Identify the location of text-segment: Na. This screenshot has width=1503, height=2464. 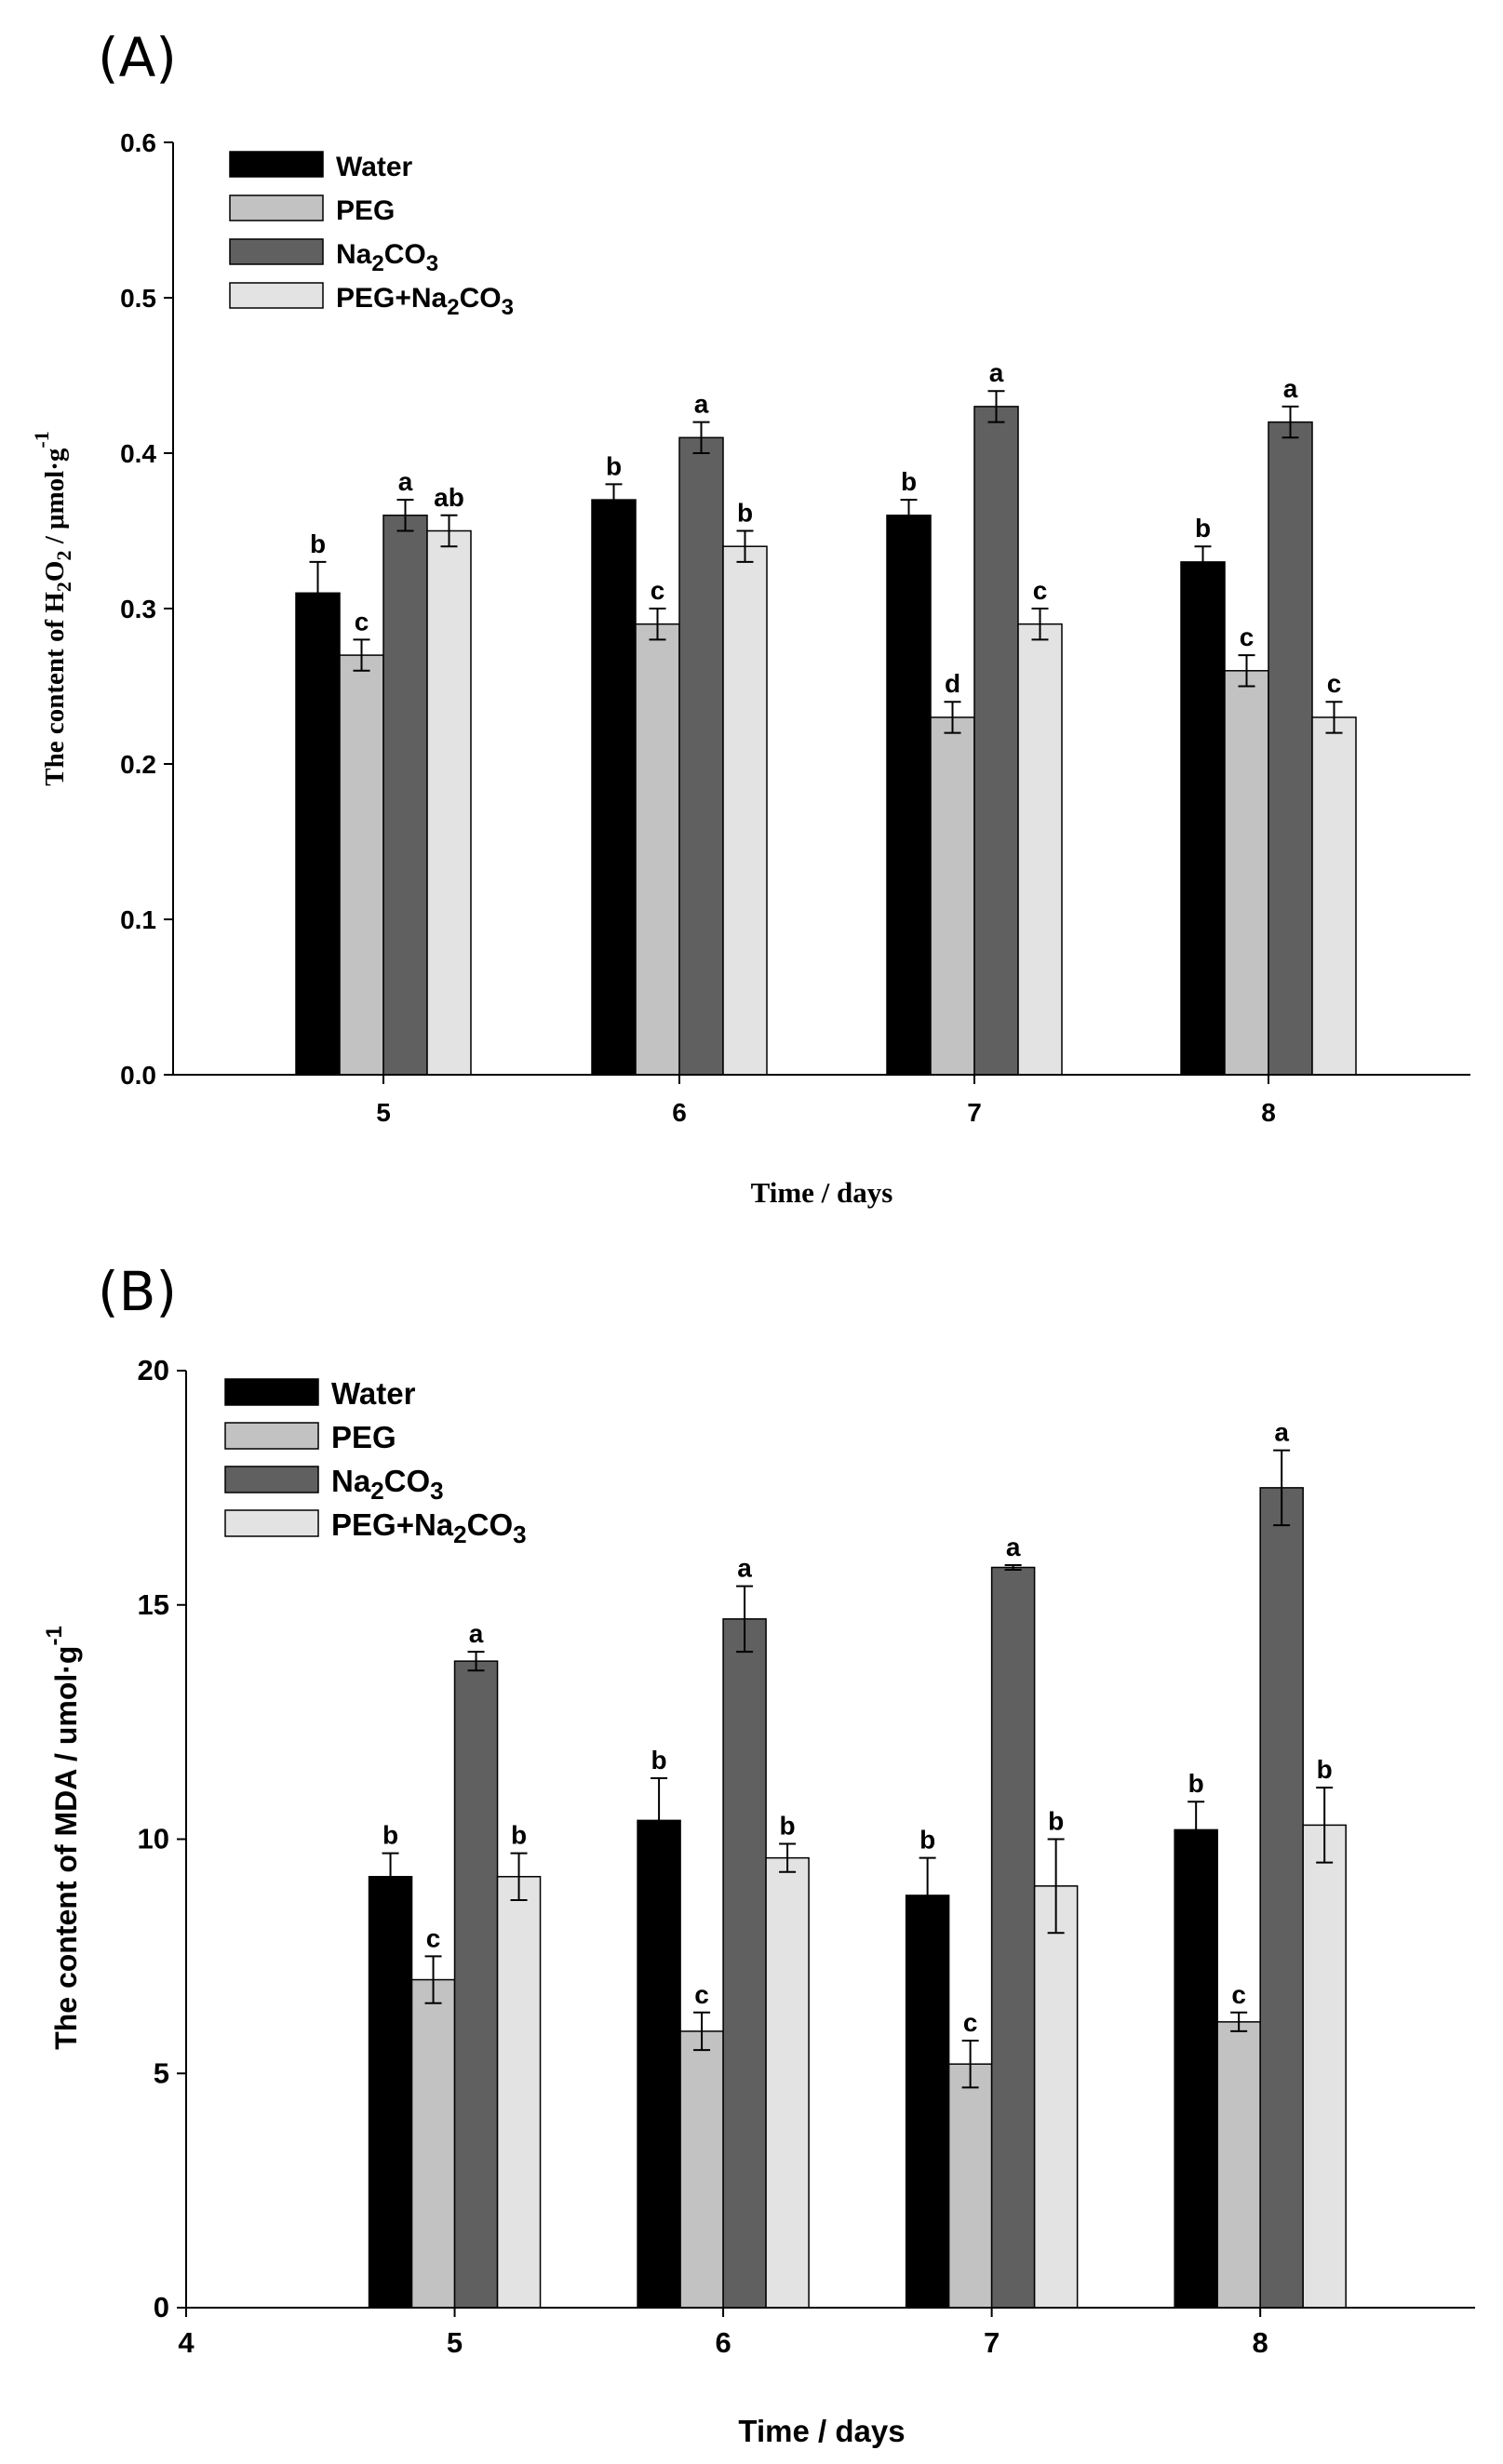
(351, 1481).